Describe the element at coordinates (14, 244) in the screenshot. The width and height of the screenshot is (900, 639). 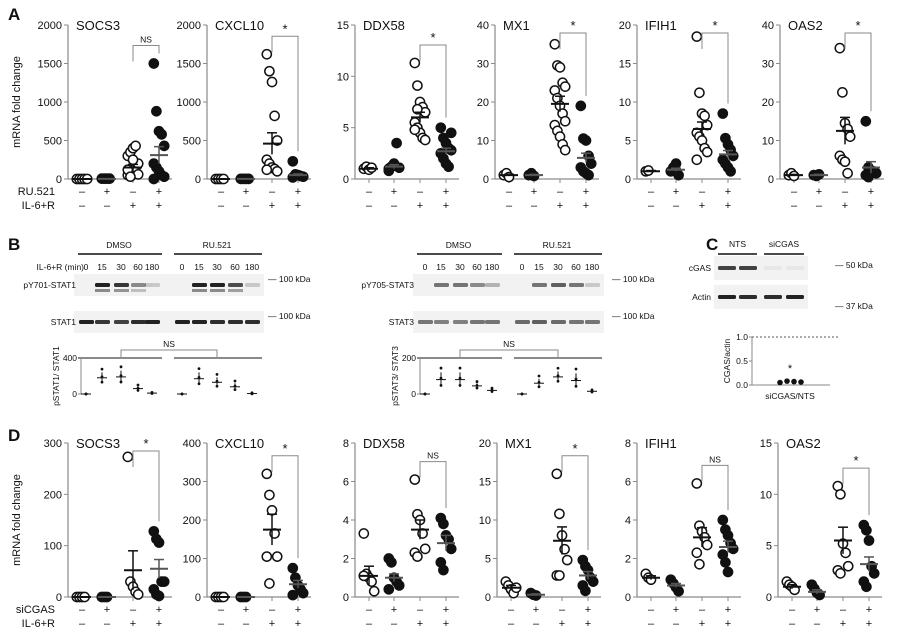
I see `panel-letter-b: B` at that location.